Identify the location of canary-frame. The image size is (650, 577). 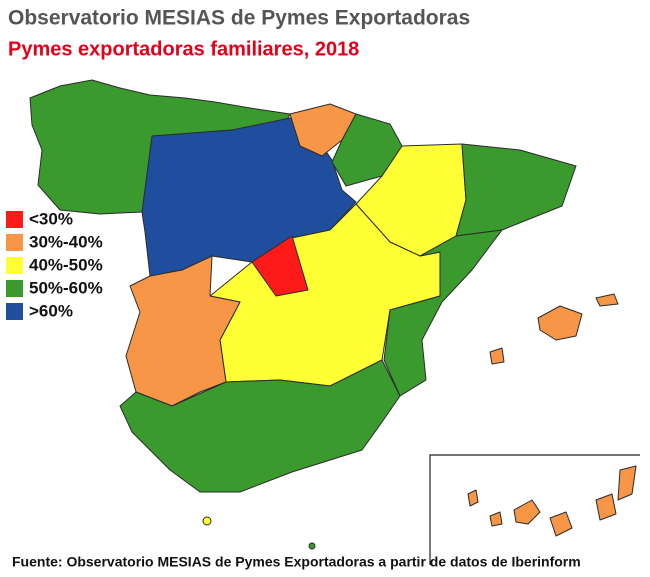
(534, 509).